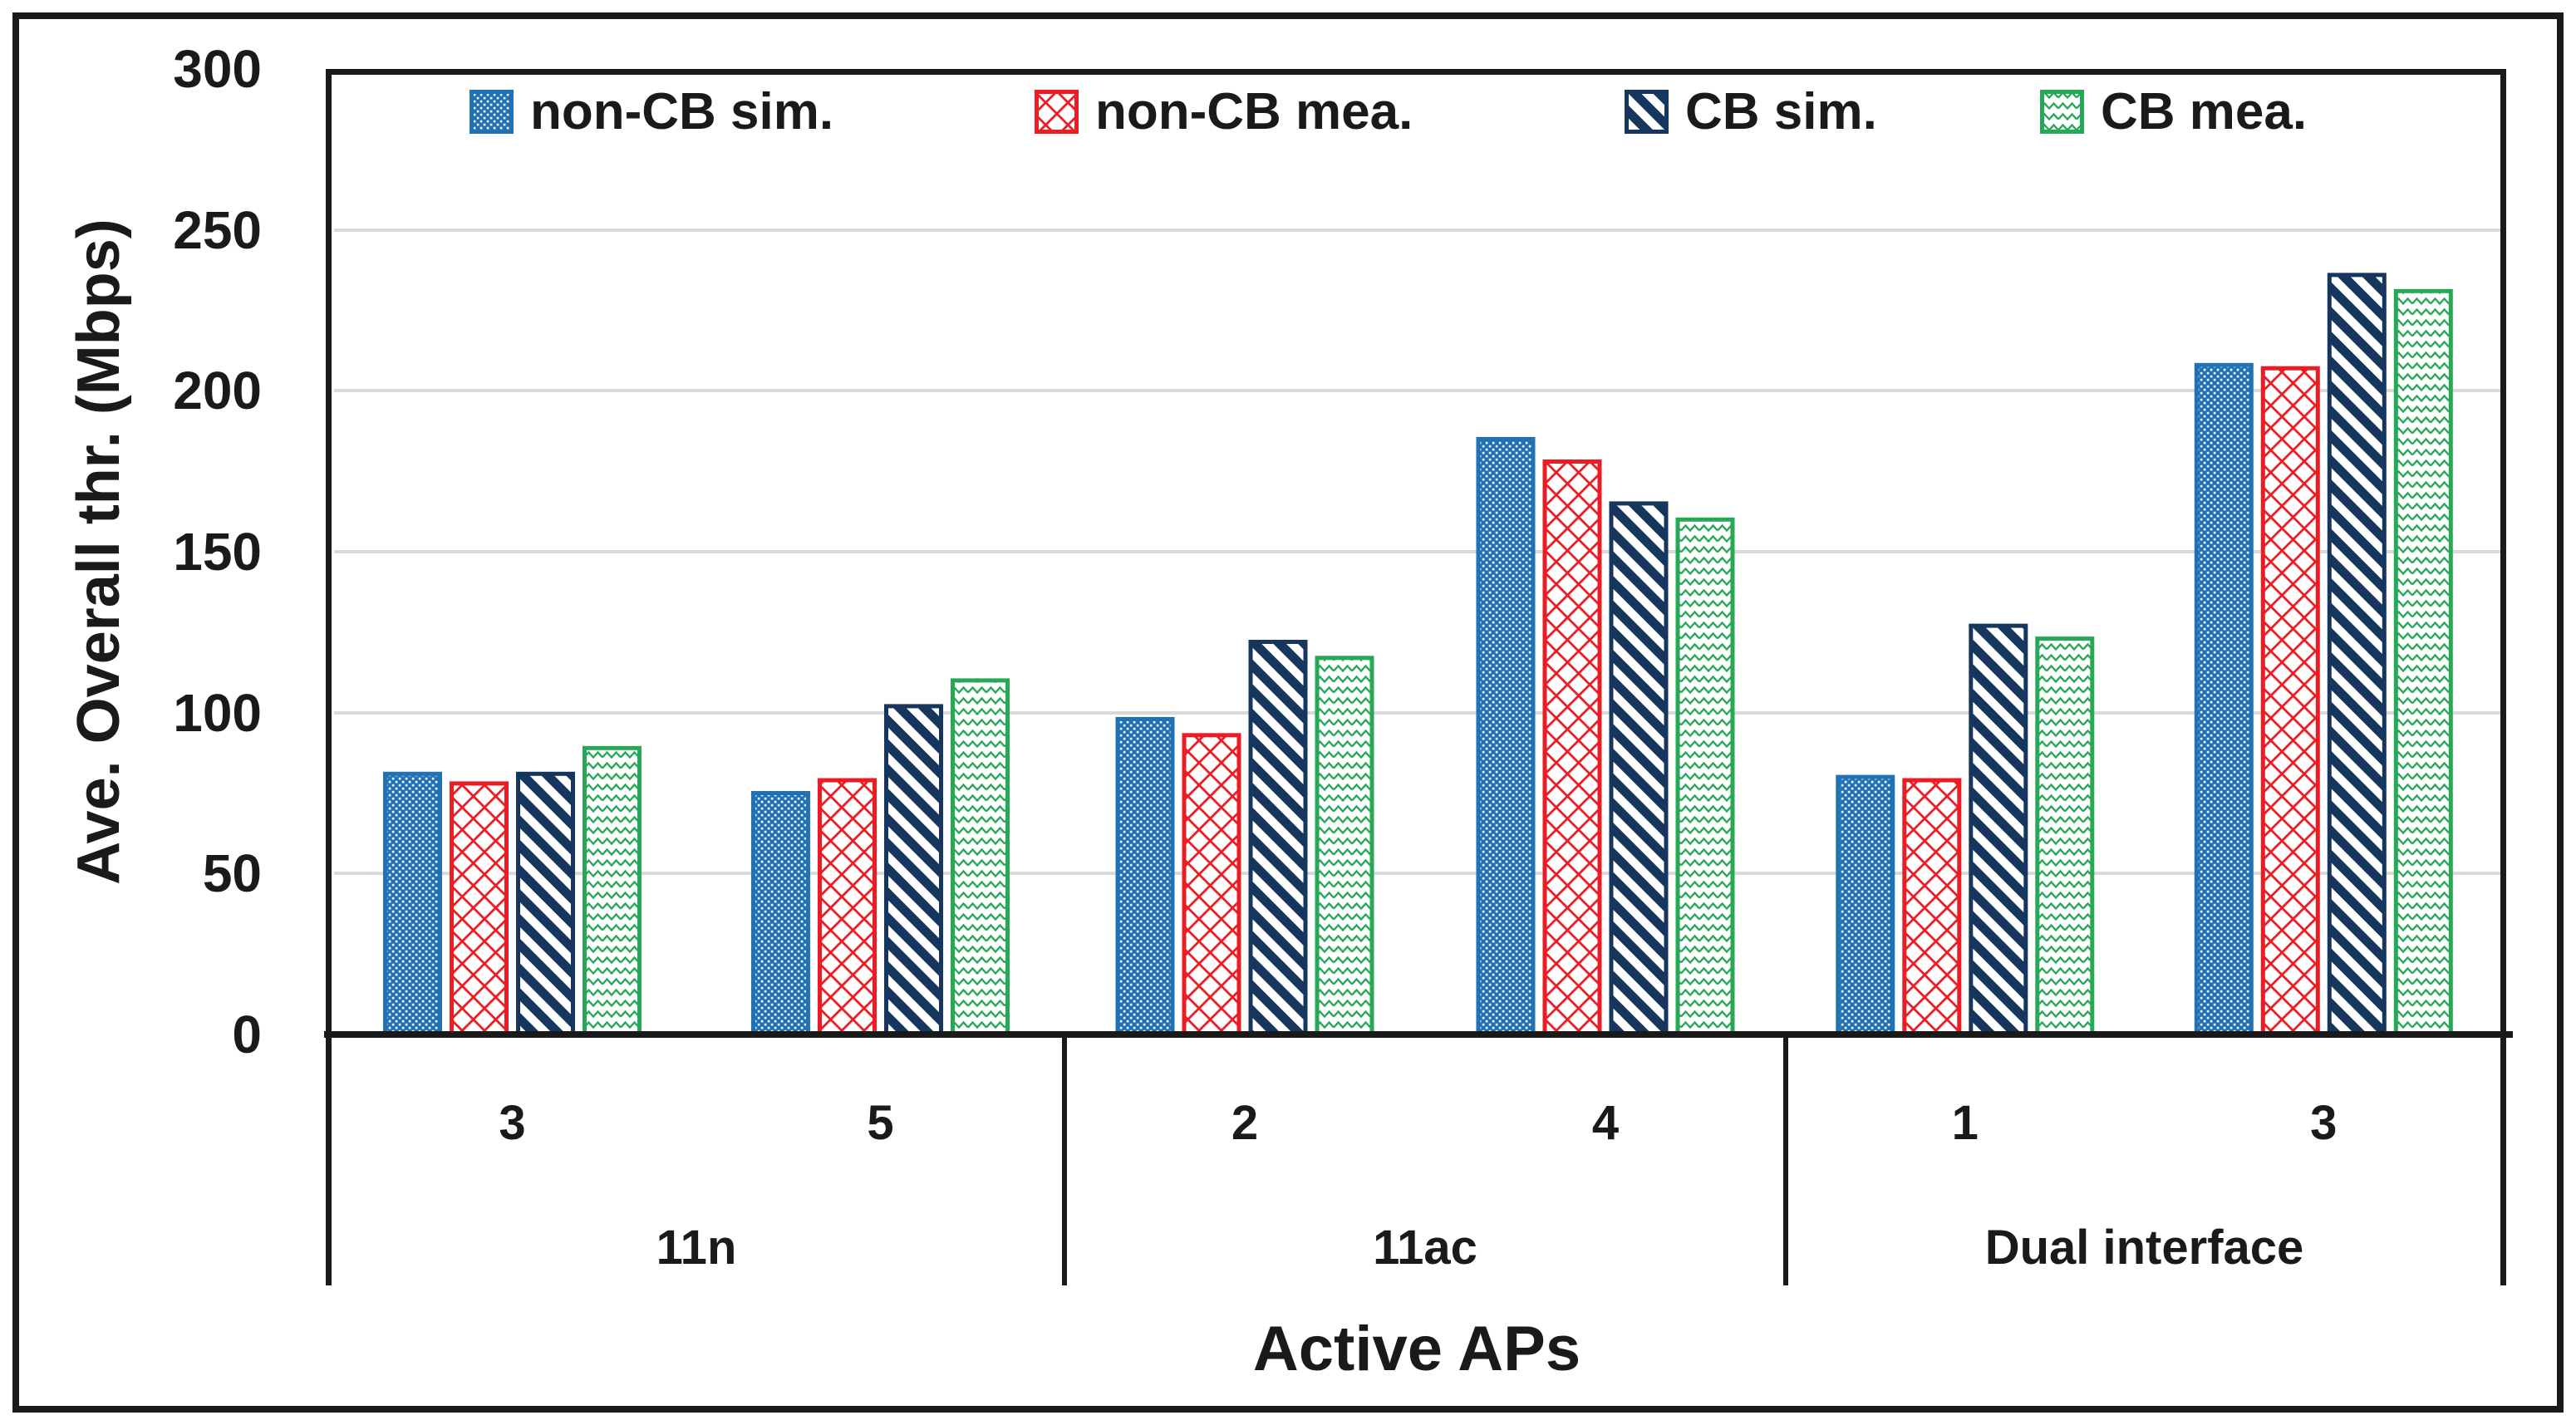 The width and height of the screenshot is (2576, 1425). I want to click on y-tick-label-300: 300, so click(217, 69).